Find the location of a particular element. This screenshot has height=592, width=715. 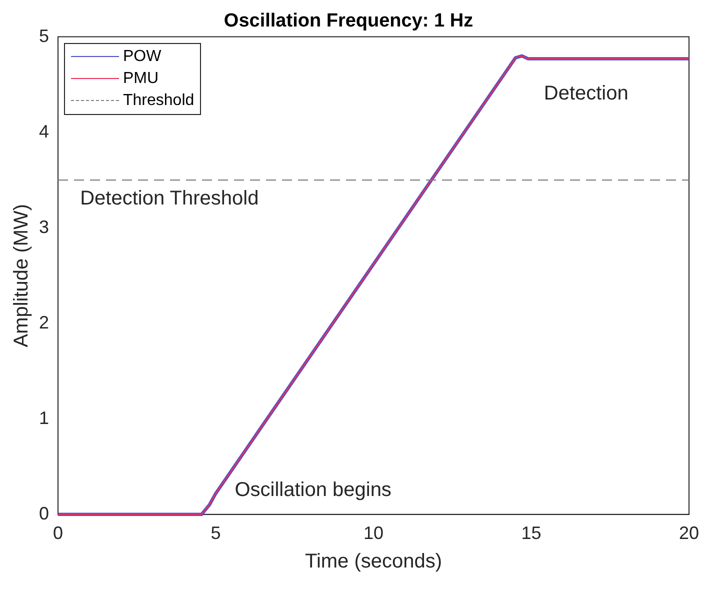

annotation: Oscillation begins is located at coordinates (313, 490).